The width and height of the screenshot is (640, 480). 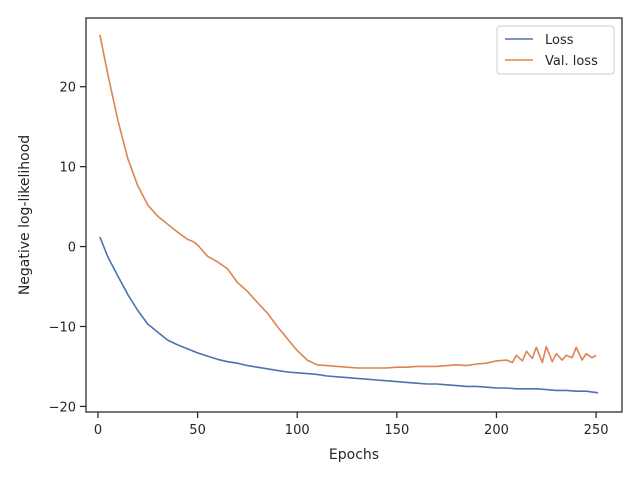 I want to click on legend: Loss Val. loss, so click(x=555, y=50).